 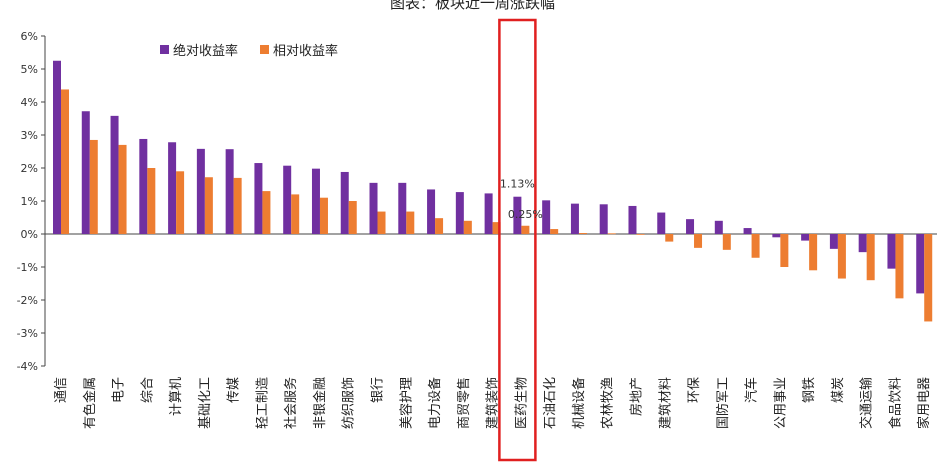 What do you see at coordinates (752, 390) in the screenshot?
I see `category-label: 汽车` at bounding box center [752, 390].